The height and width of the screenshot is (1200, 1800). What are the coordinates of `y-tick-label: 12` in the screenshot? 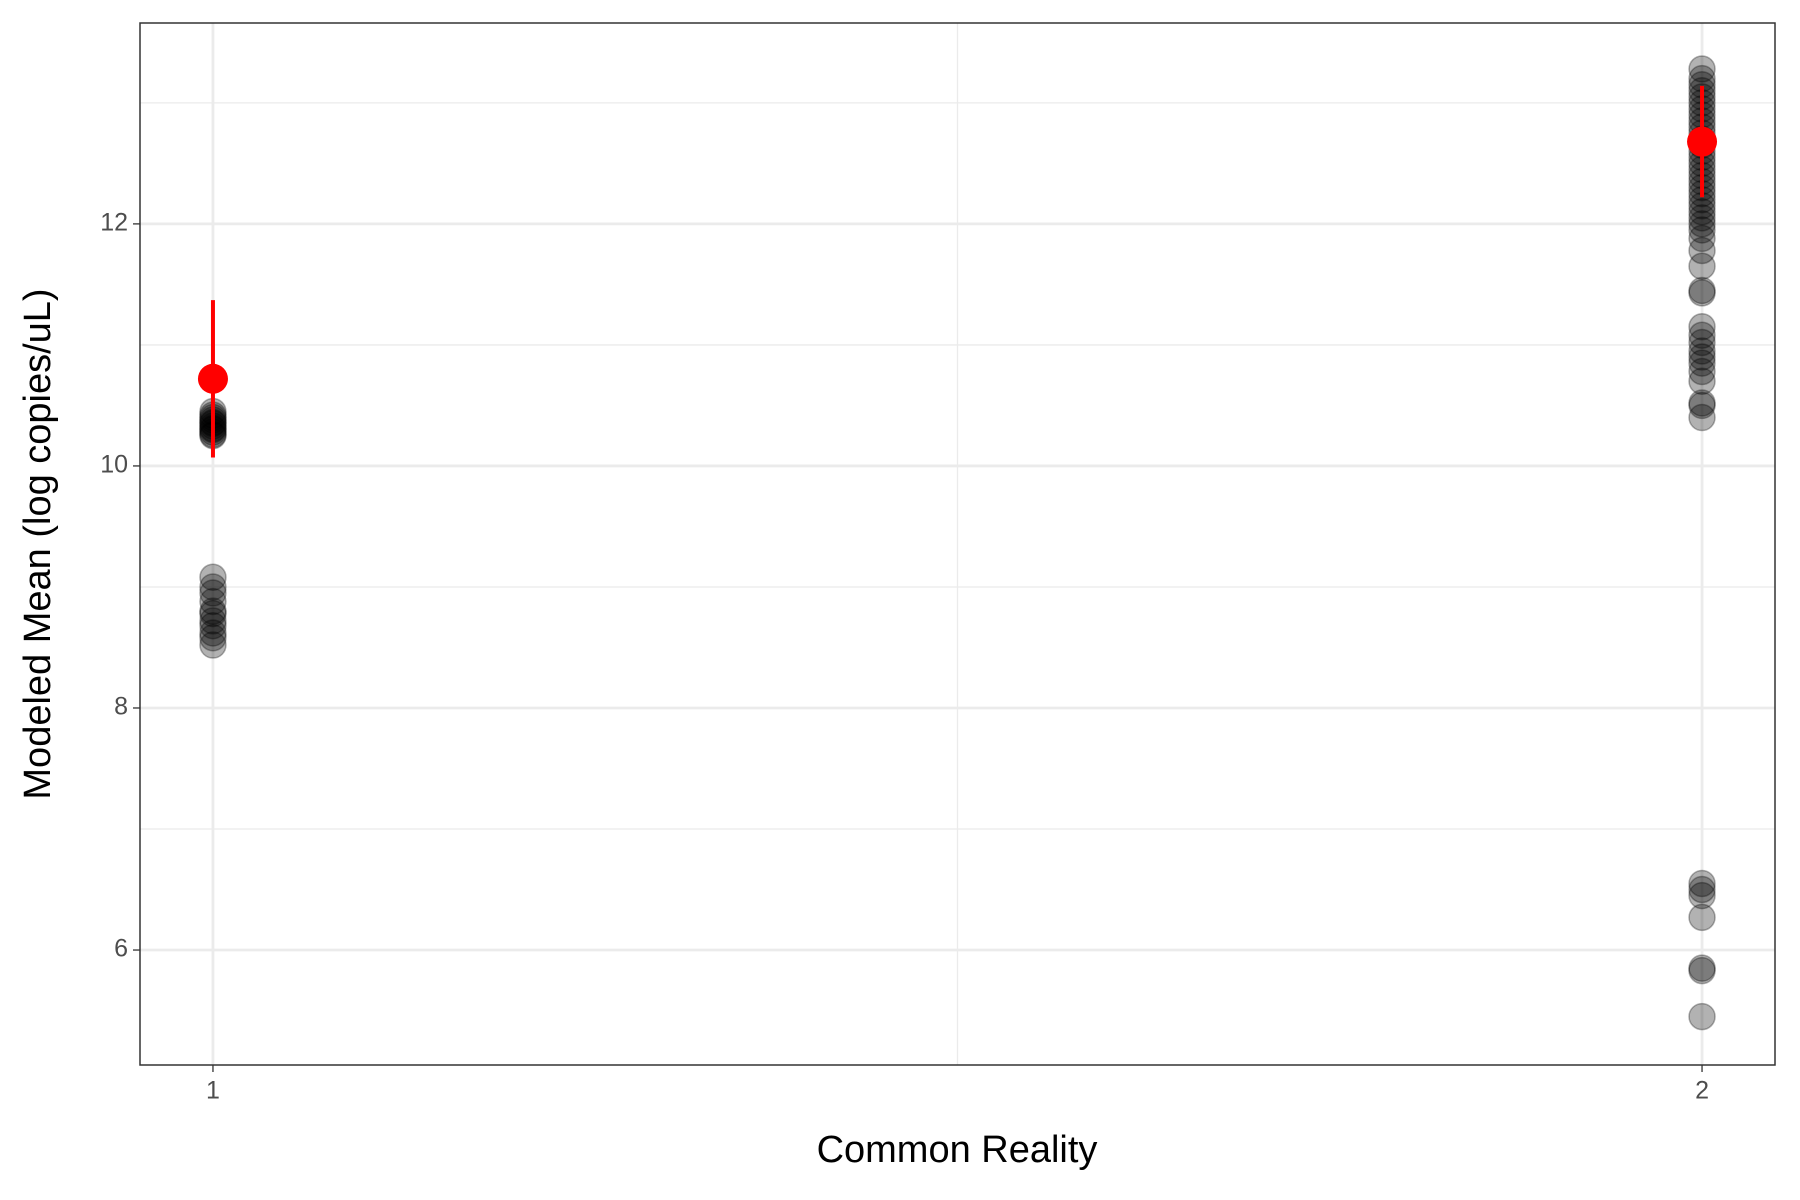 It's located at (114, 223).